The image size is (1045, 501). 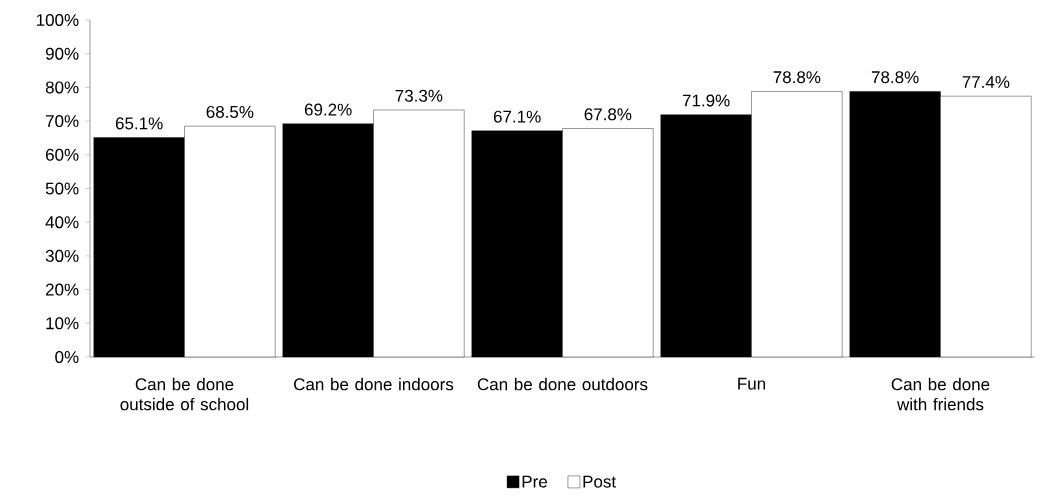 I want to click on y-tick-label: 90%, so click(x=62, y=53).